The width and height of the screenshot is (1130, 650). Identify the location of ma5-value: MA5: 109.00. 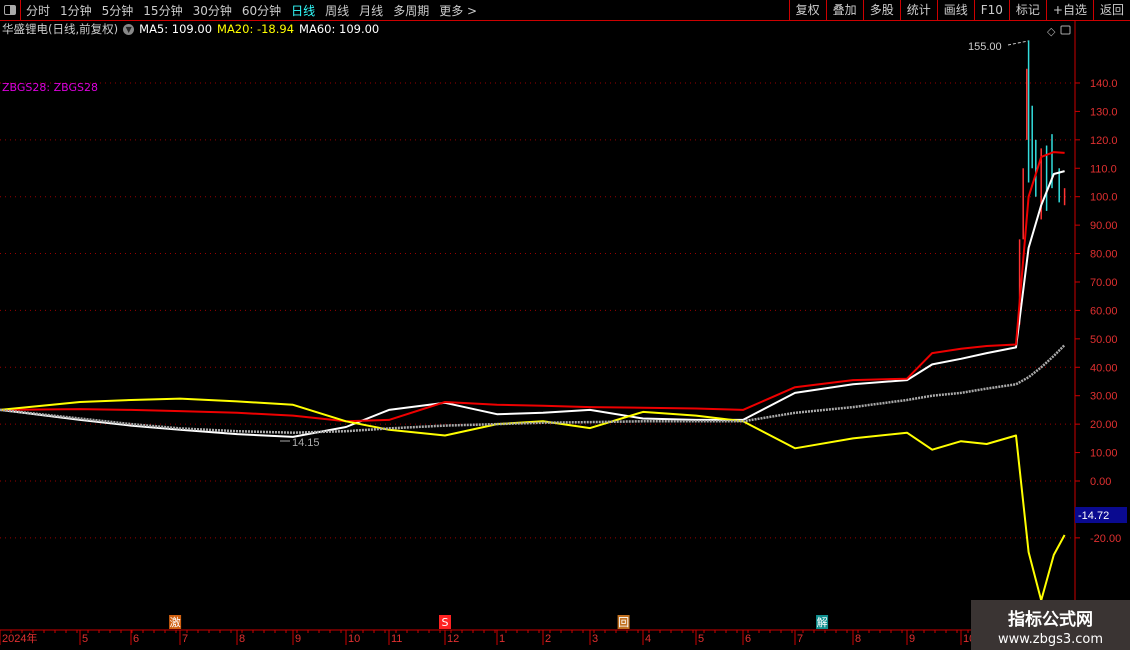
(176, 29).